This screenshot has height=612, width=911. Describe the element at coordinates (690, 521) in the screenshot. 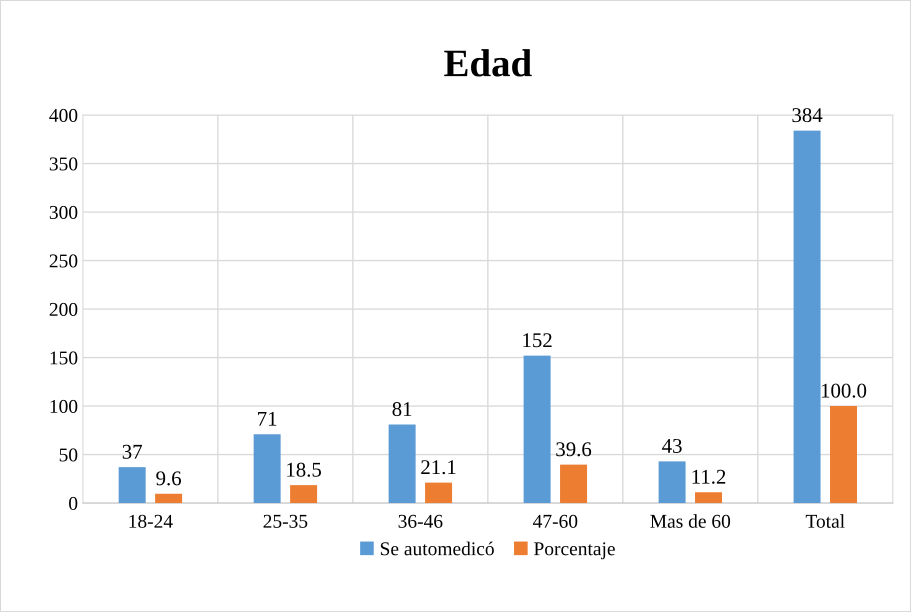

I see `x-tick-label: Mas de 60` at that location.